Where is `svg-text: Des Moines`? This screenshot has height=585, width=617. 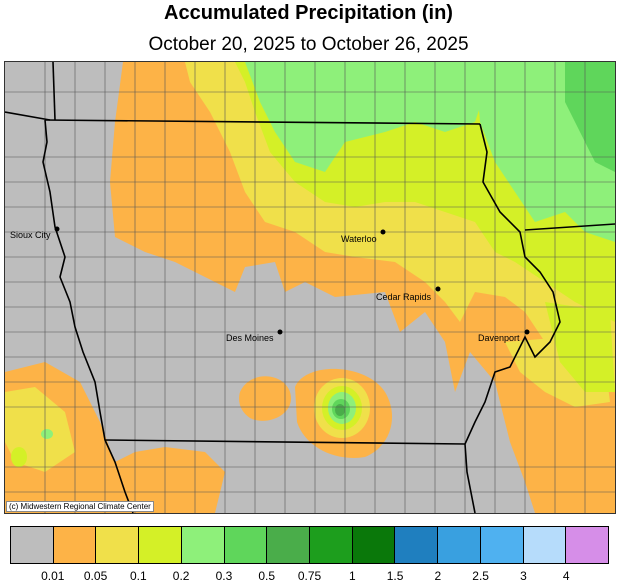
svg-text: Des Moines is located at coordinates (250, 338).